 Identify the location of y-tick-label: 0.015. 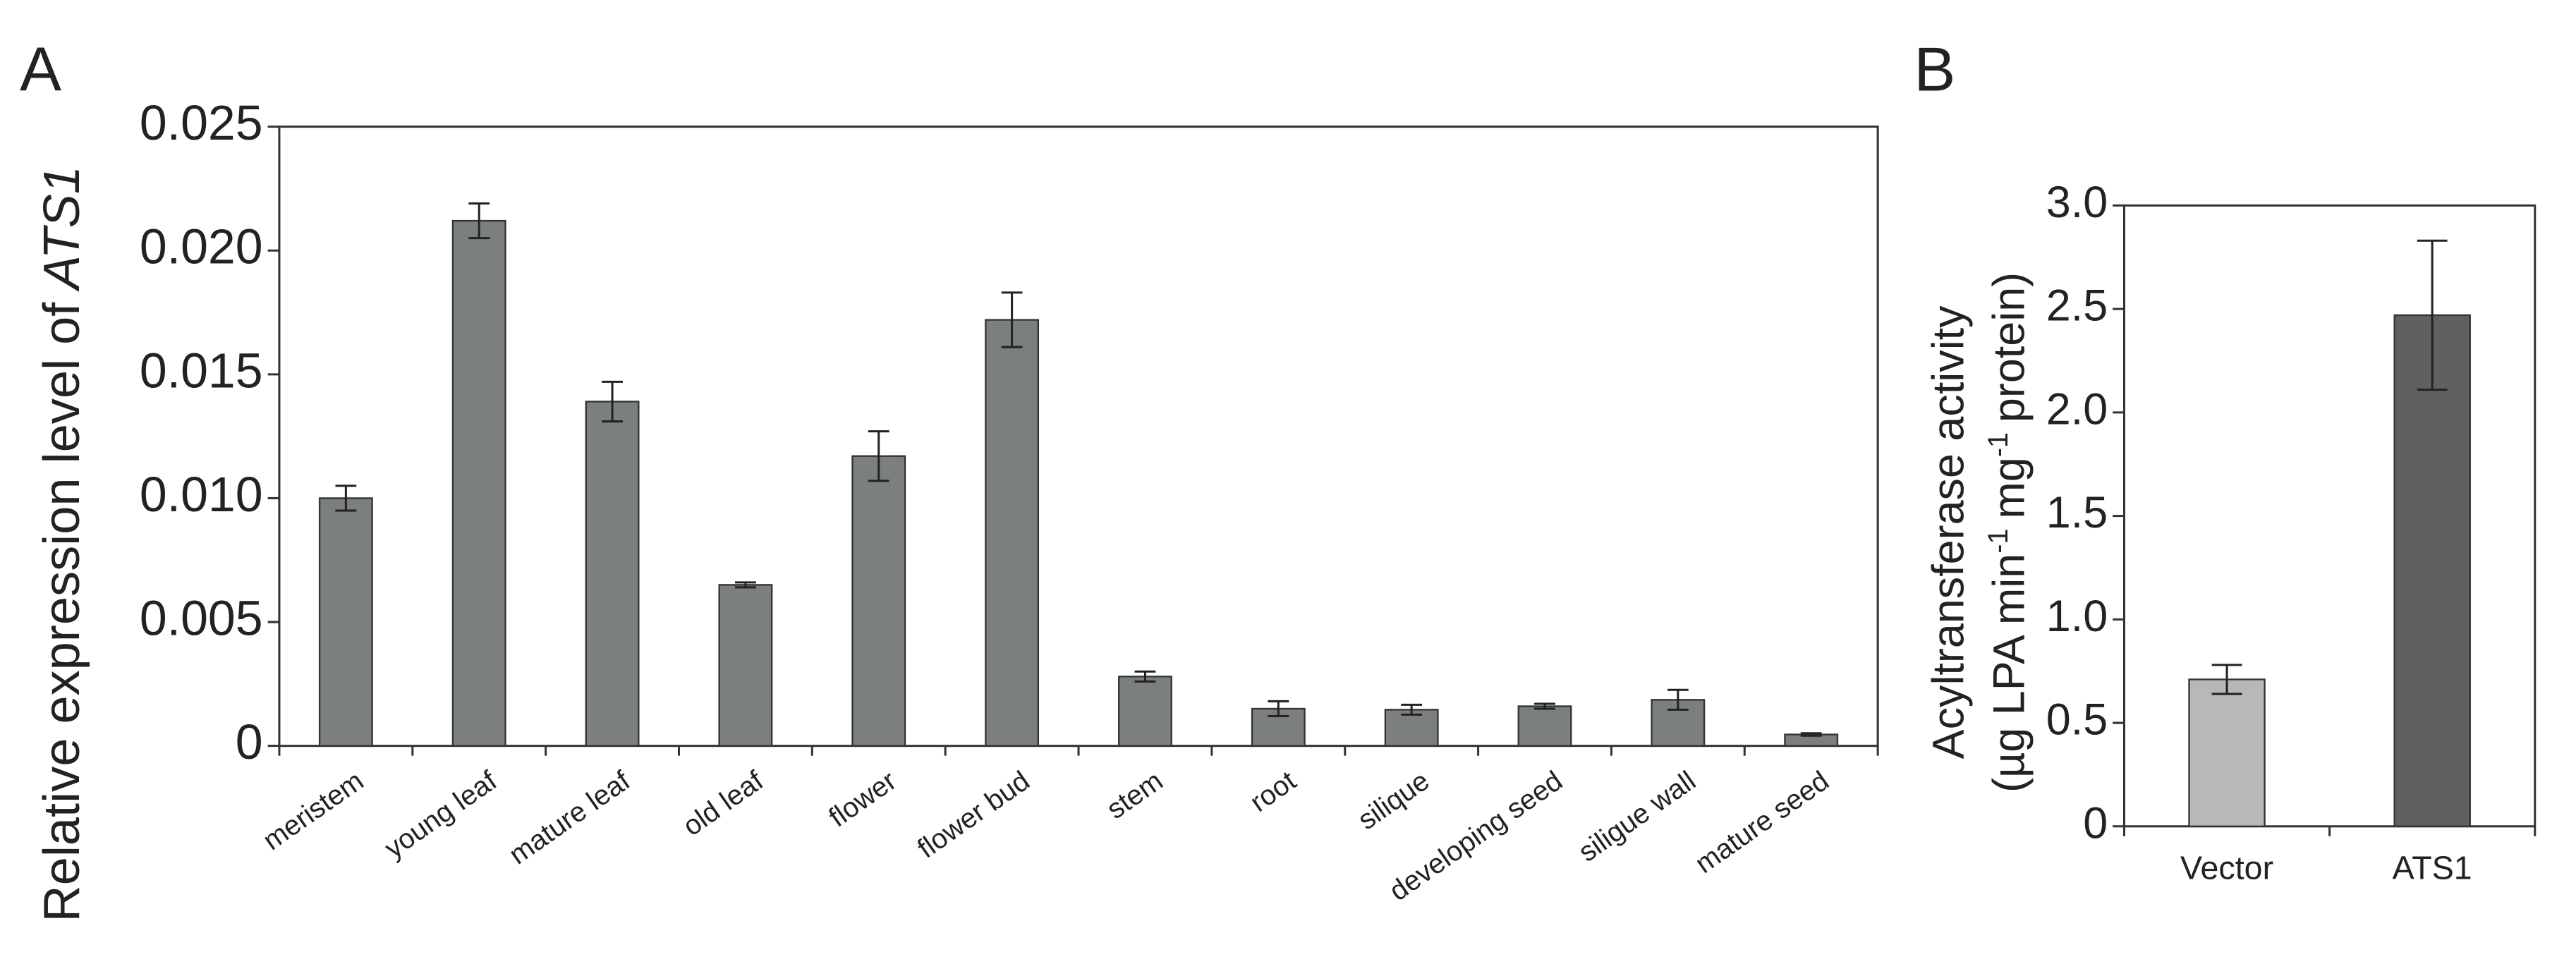
(201, 370).